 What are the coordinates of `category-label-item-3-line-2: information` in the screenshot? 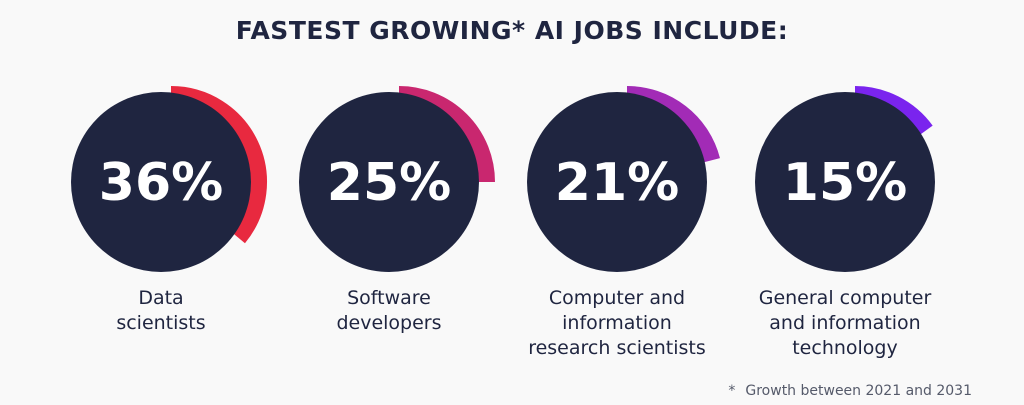 It's located at (617, 323).